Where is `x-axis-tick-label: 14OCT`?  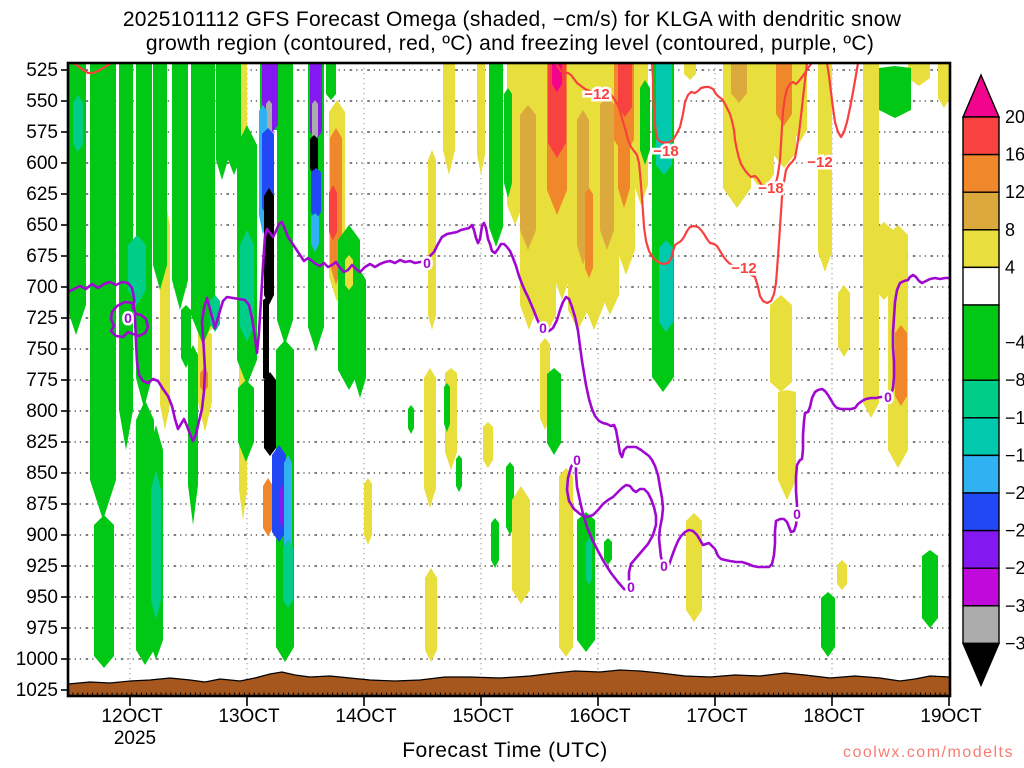 x-axis-tick-label: 14OCT is located at coordinates (366, 716).